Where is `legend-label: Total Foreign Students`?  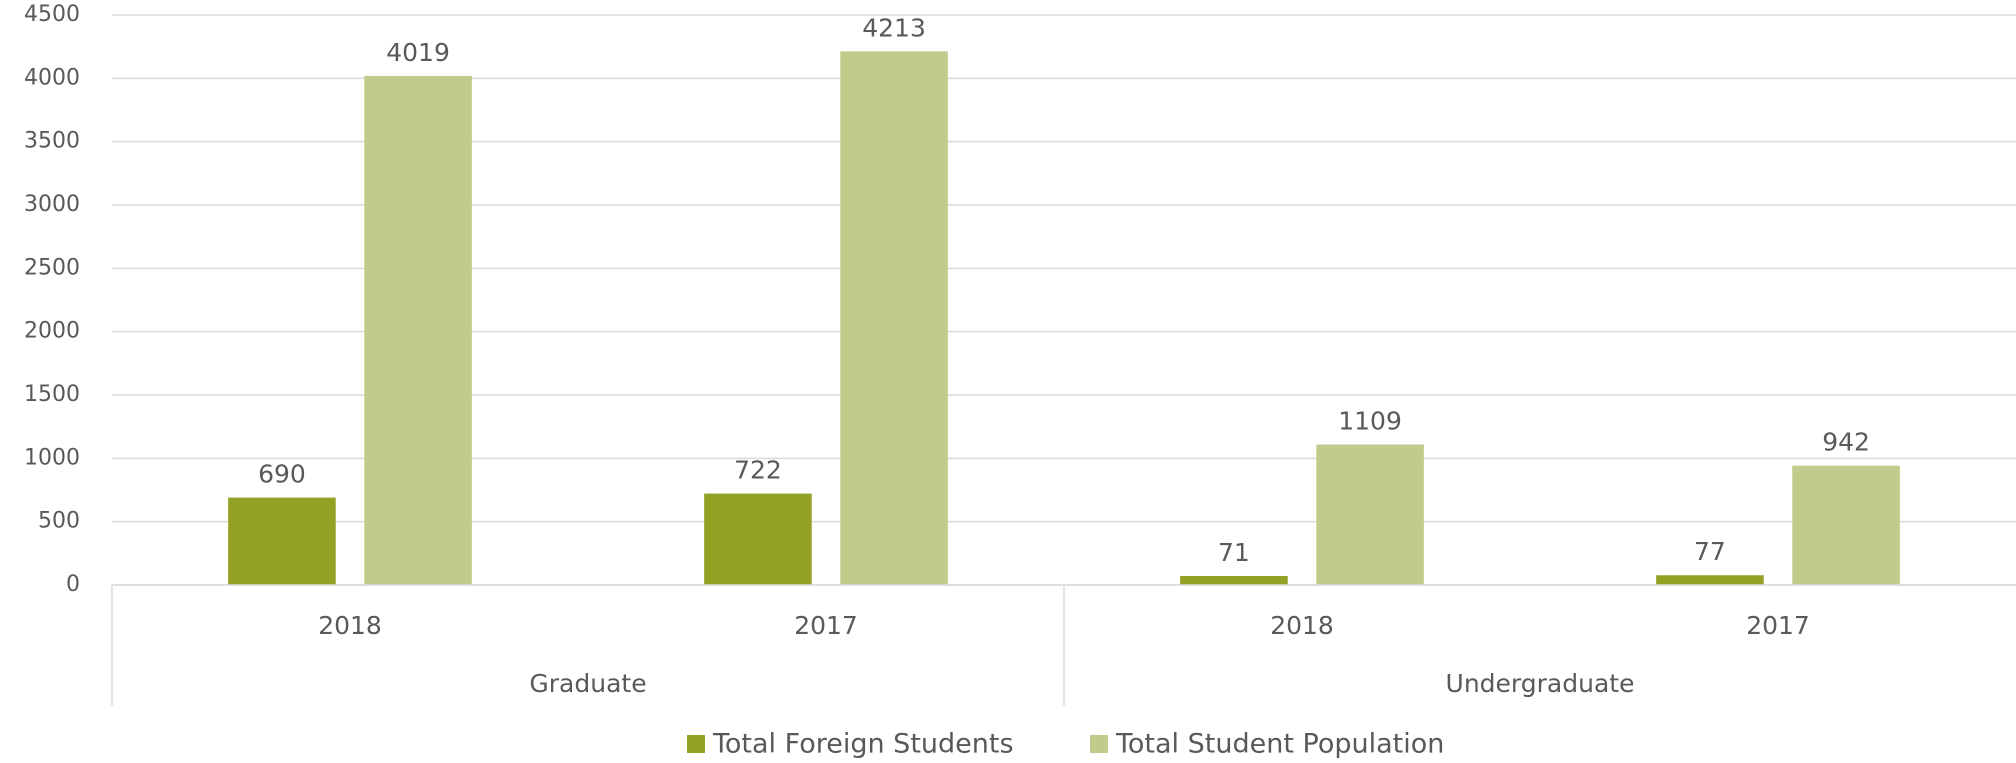
legend-label: Total Foreign Students is located at coordinates (863, 744).